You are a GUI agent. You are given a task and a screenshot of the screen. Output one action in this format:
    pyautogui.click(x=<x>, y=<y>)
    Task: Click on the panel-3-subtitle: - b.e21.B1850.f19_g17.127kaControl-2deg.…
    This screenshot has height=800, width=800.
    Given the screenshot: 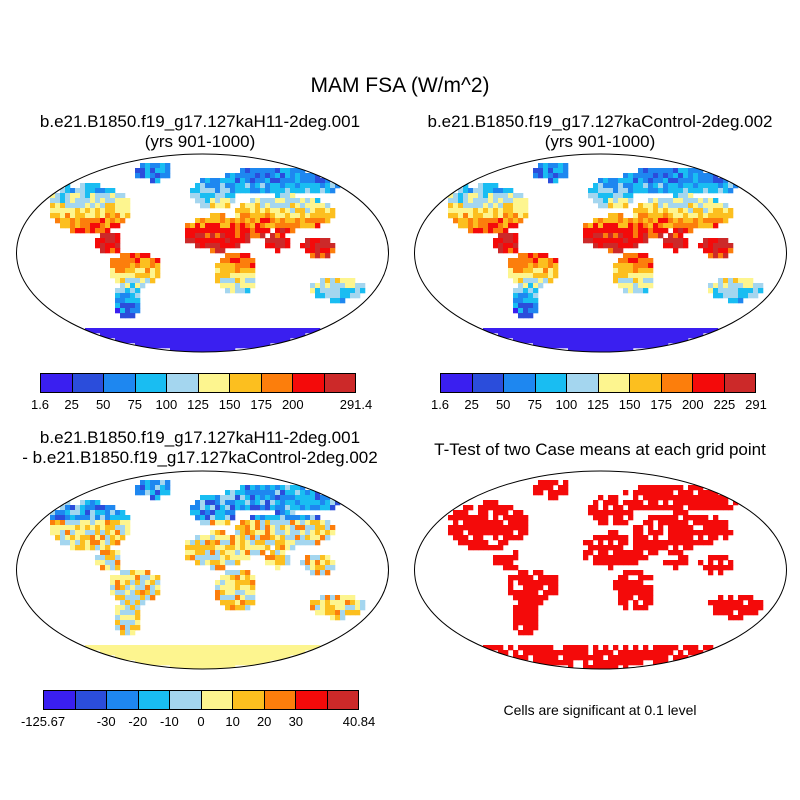 What is the action you would take?
    pyautogui.click(x=200, y=457)
    